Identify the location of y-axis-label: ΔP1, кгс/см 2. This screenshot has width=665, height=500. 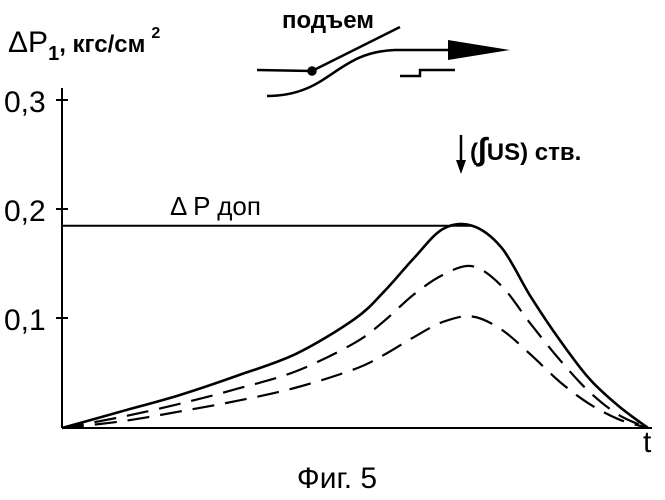
(84, 45).